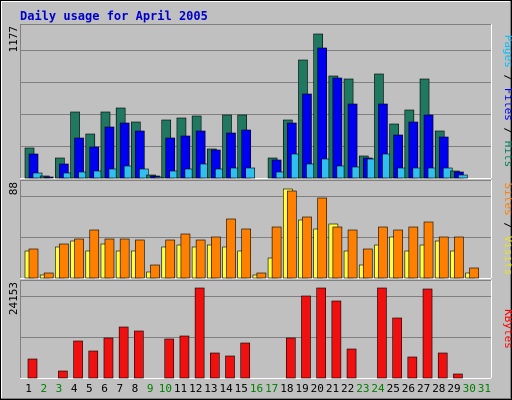 The image size is (512, 400). What do you see at coordinates (13, 188) in the screenshot?
I see `panel-visits-scale-label: 88` at bounding box center [13, 188].